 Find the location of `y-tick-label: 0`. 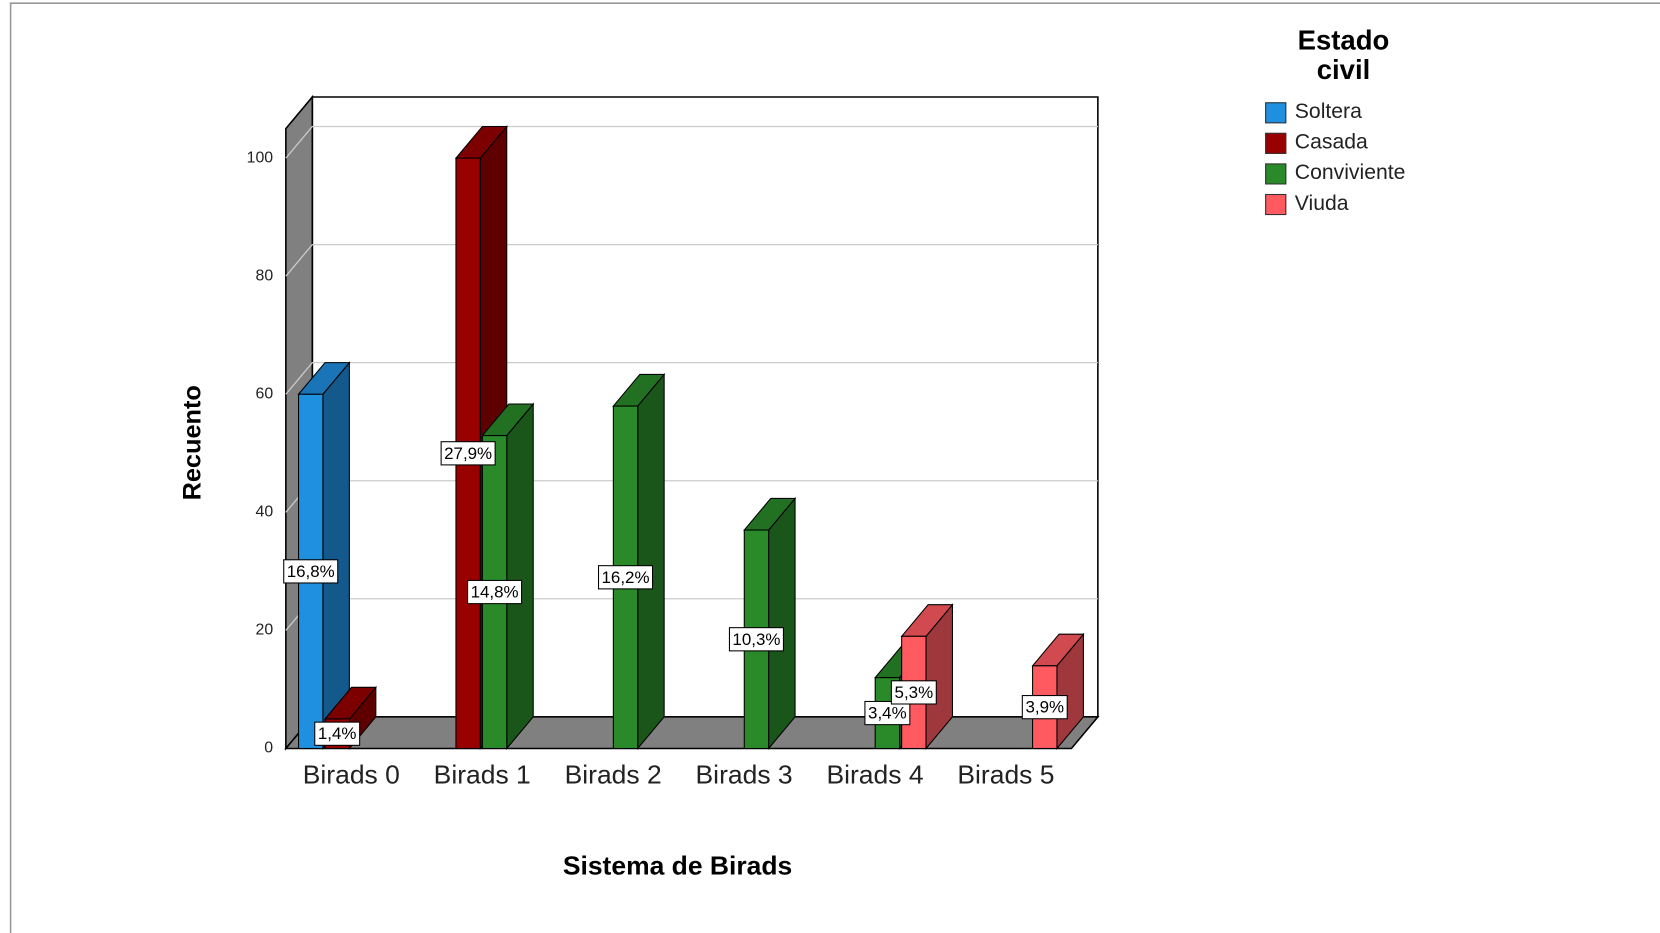

y-tick-label: 0 is located at coordinates (268, 748).